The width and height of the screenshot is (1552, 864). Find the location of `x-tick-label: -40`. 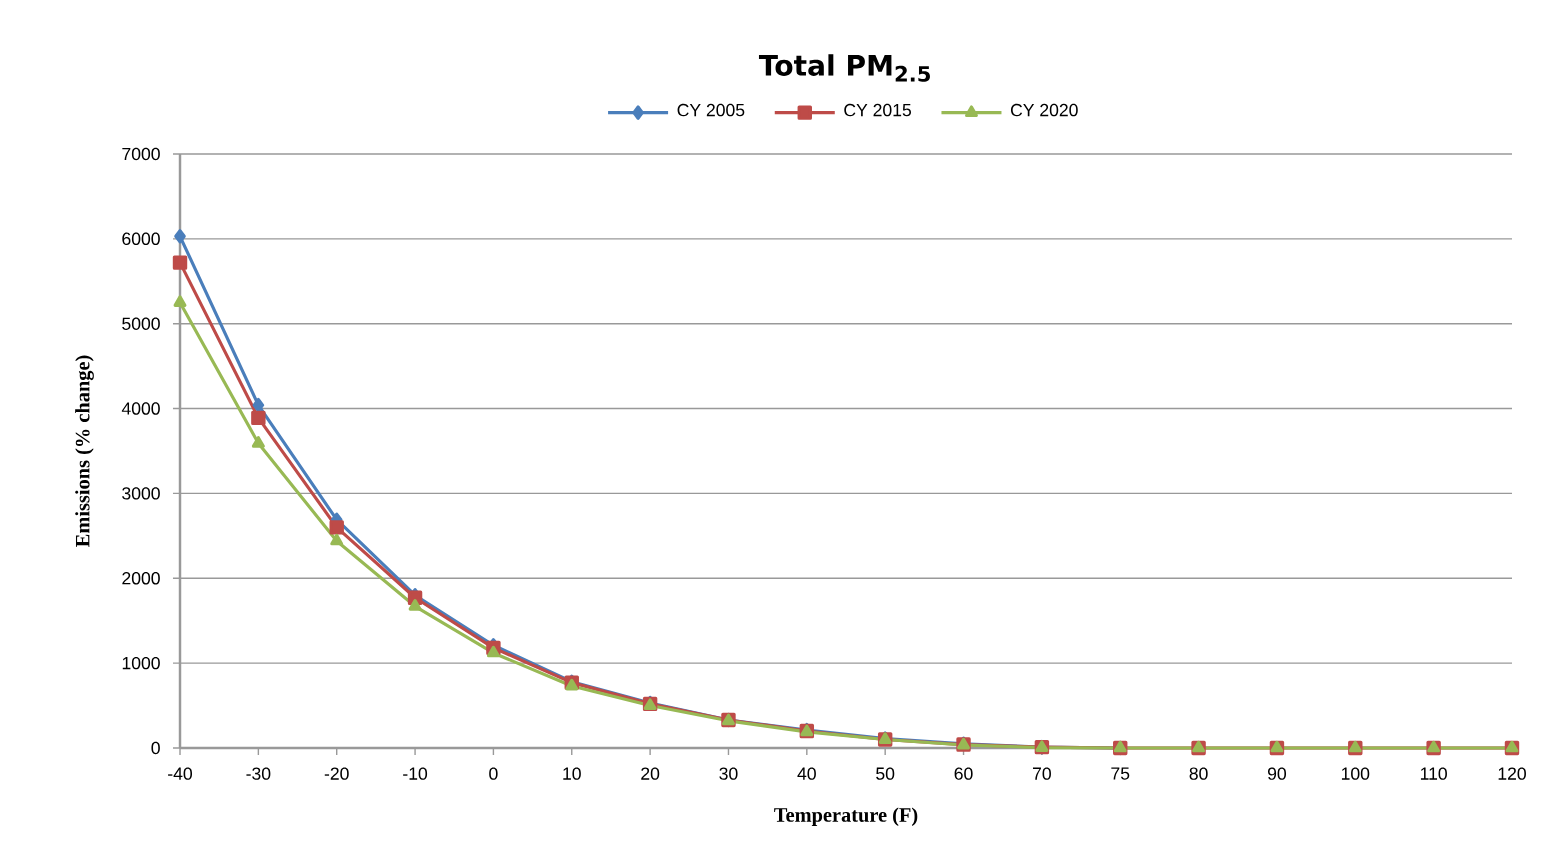

x-tick-label: -40 is located at coordinates (180, 773).